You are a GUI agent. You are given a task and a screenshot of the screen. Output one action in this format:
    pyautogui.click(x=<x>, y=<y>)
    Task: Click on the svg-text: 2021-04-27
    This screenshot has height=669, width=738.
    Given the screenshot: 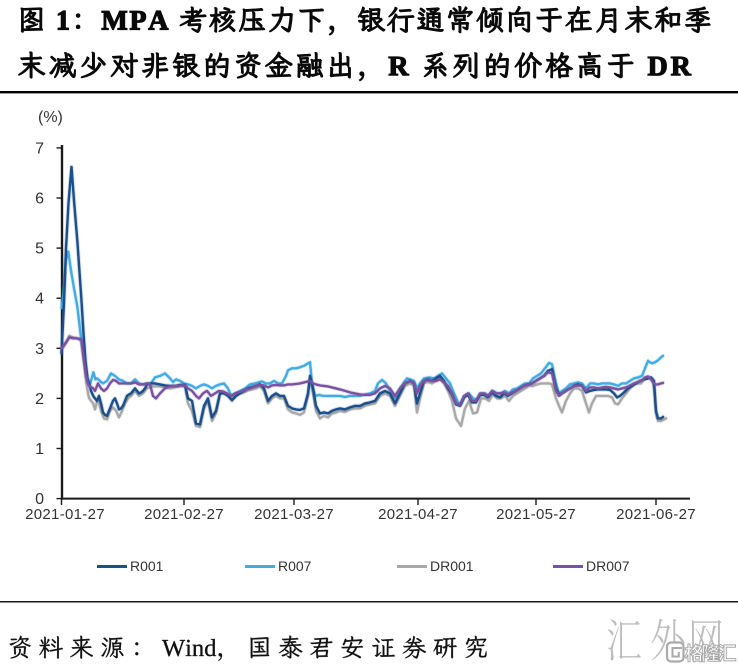 What is the action you would take?
    pyautogui.click(x=418, y=514)
    